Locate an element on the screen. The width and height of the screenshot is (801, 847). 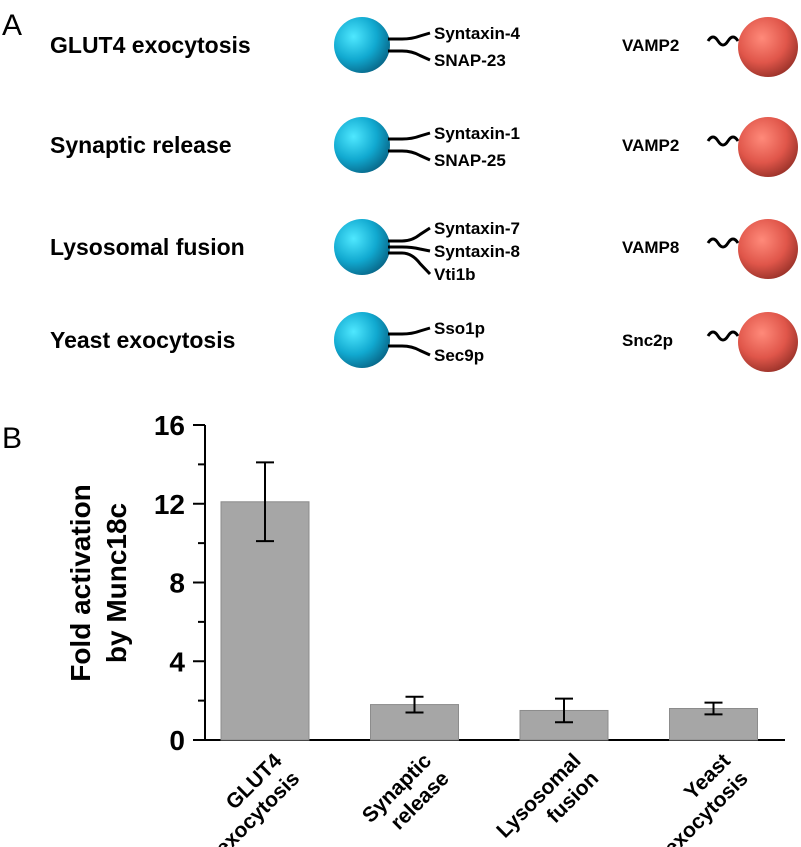
y-tick-label: 16 is located at coordinates (169, 425).